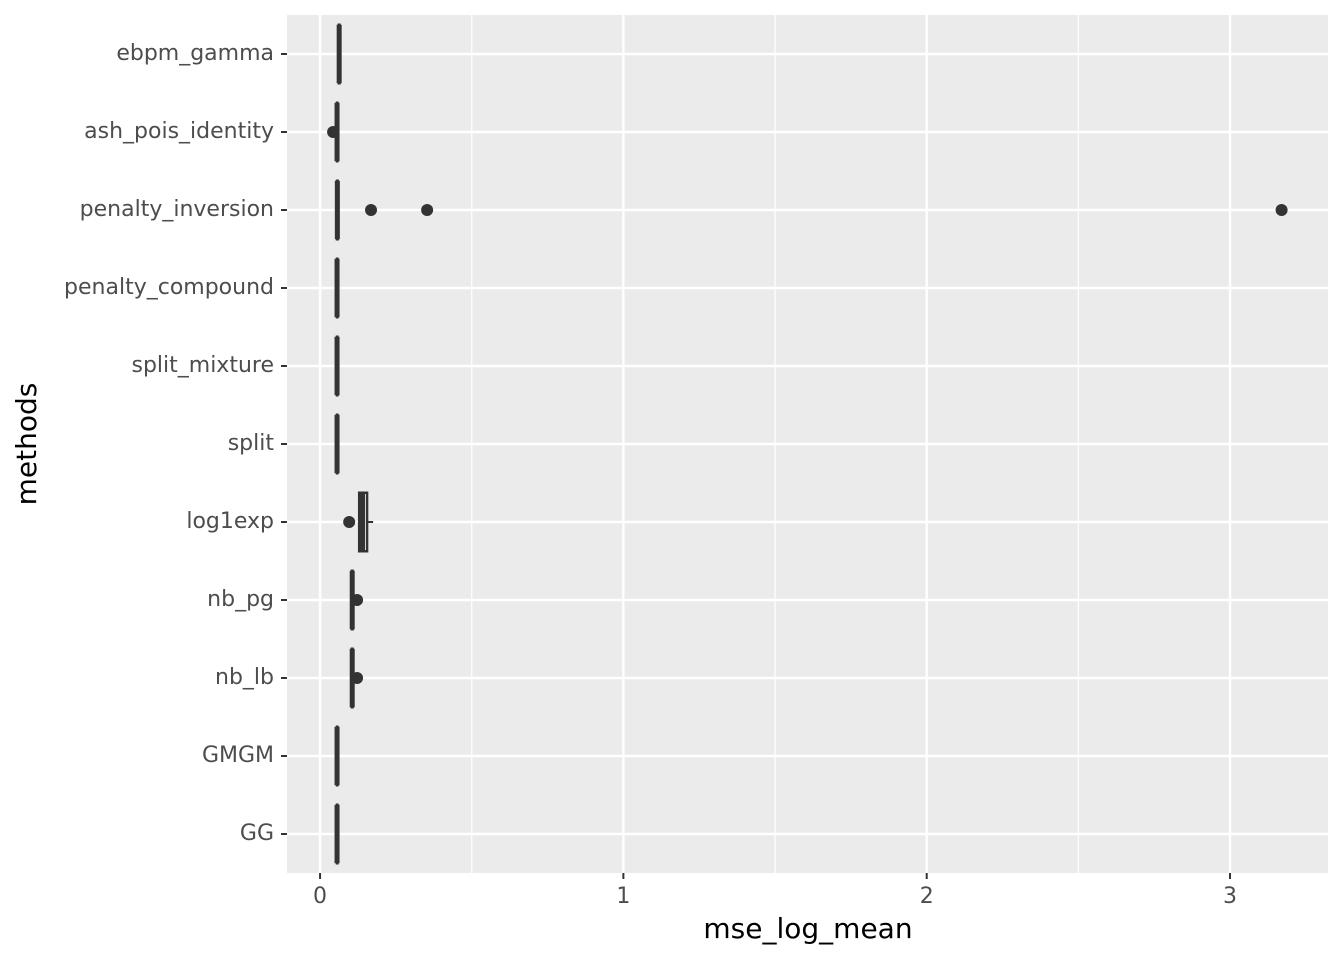  I want to click on y-tick-label: nb_pg, so click(240, 599).